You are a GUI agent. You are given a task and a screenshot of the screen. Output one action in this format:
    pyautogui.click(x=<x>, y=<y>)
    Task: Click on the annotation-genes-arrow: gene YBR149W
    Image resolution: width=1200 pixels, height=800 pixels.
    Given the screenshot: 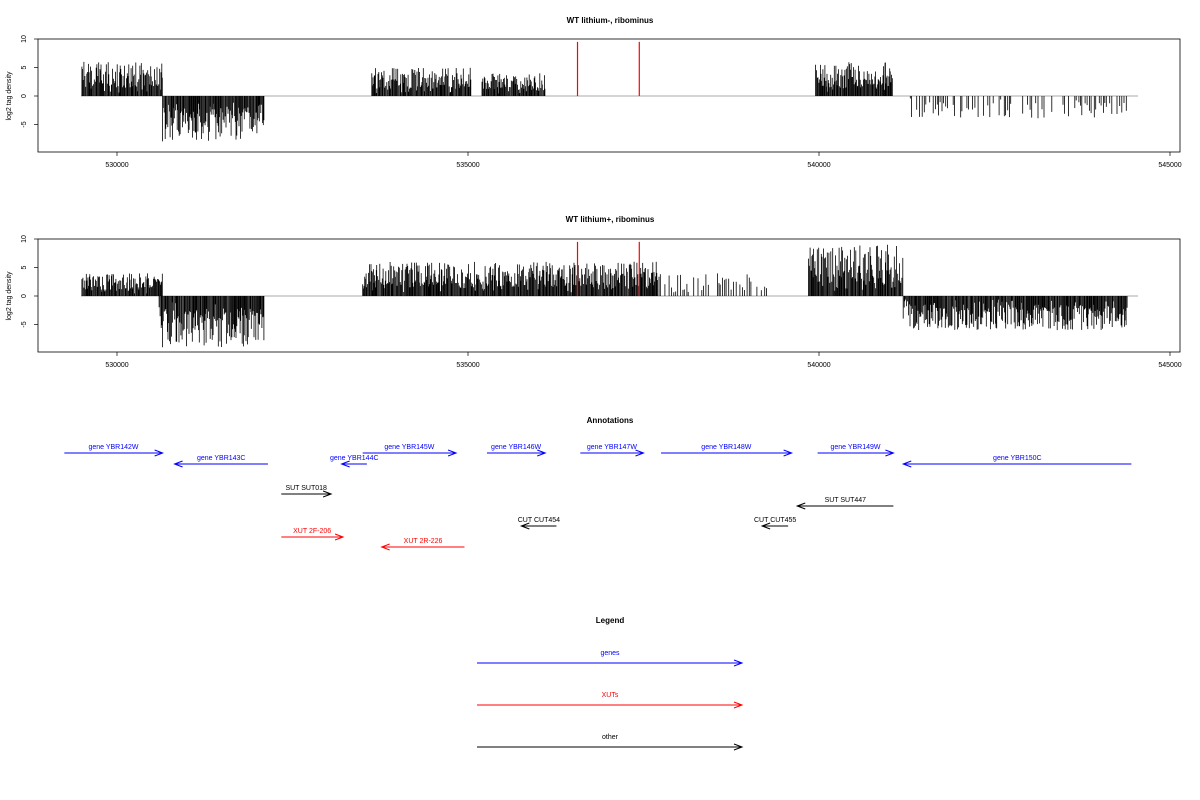 What is the action you would take?
    pyautogui.click(x=856, y=450)
    